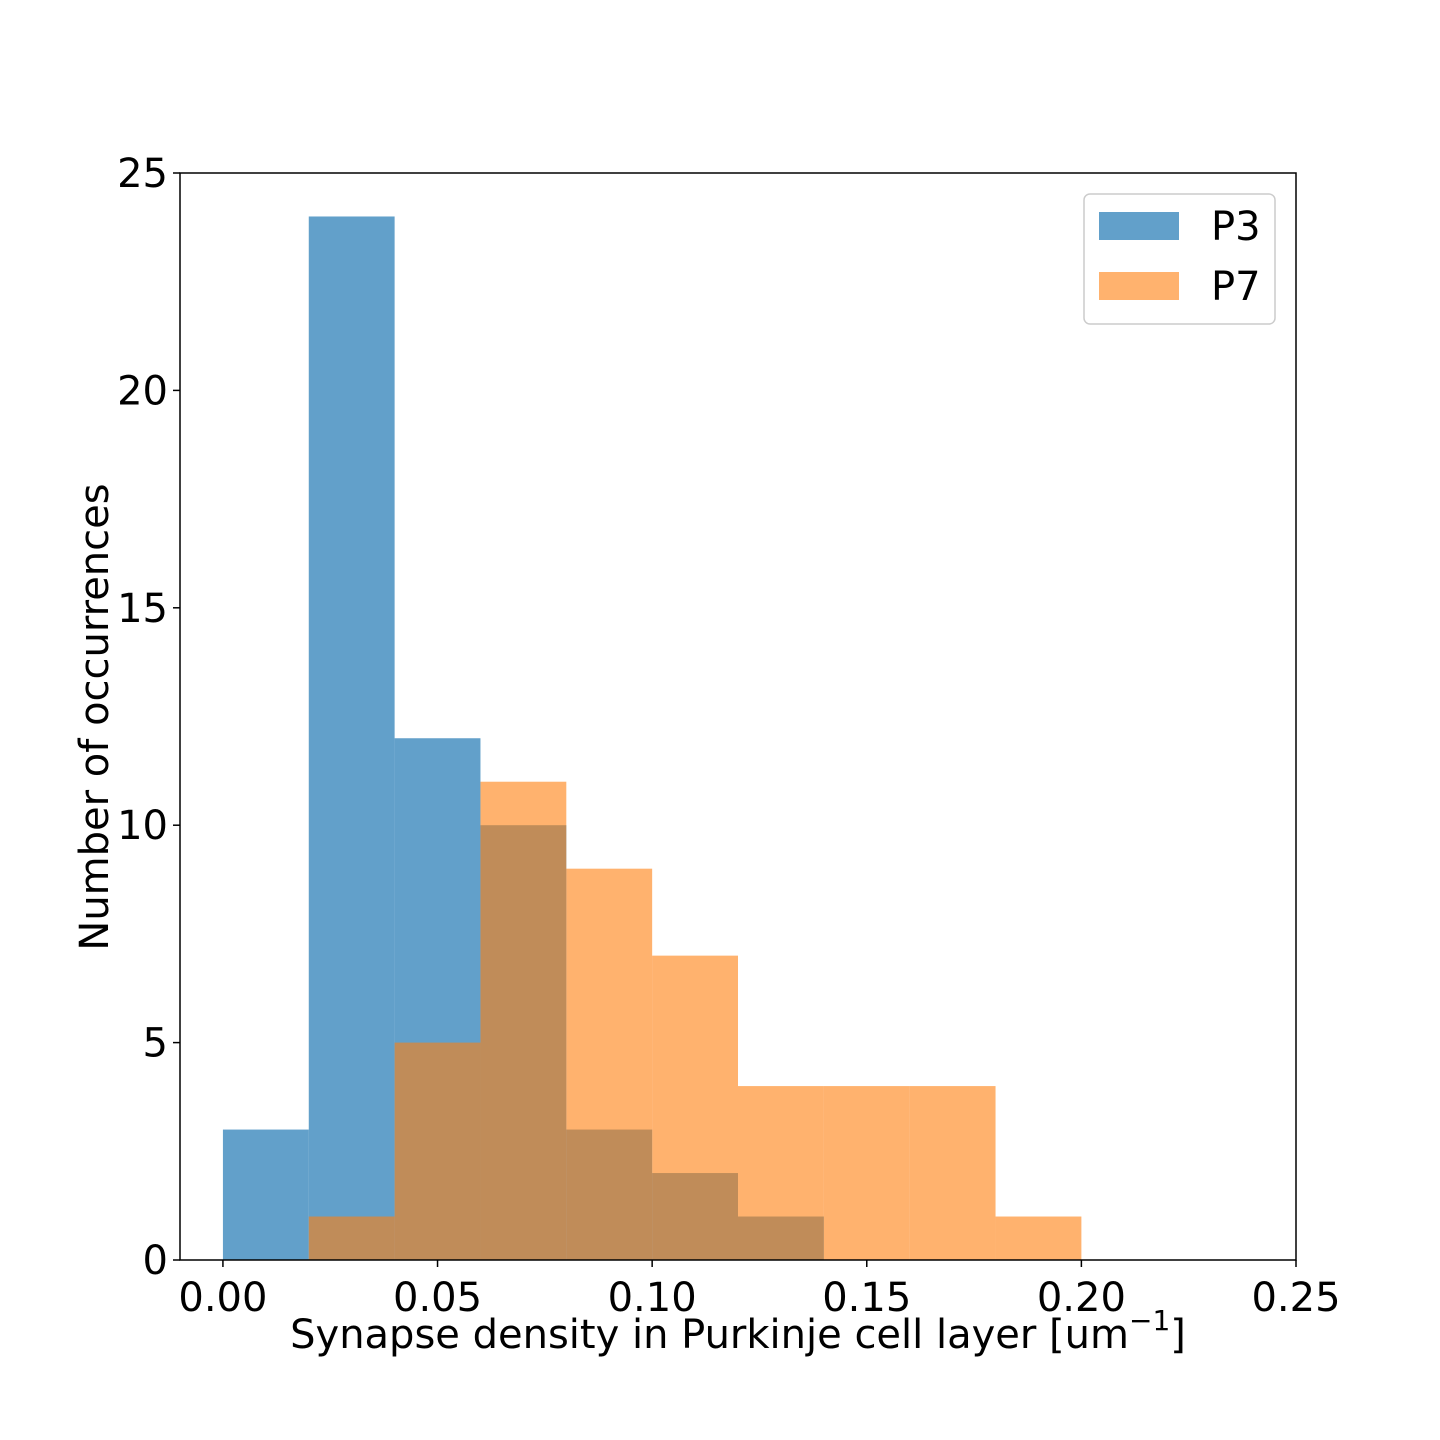 The height and width of the screenshot is (1440, 1440). I want to click on x-tick-label: 0.10, so click(652, 1298).